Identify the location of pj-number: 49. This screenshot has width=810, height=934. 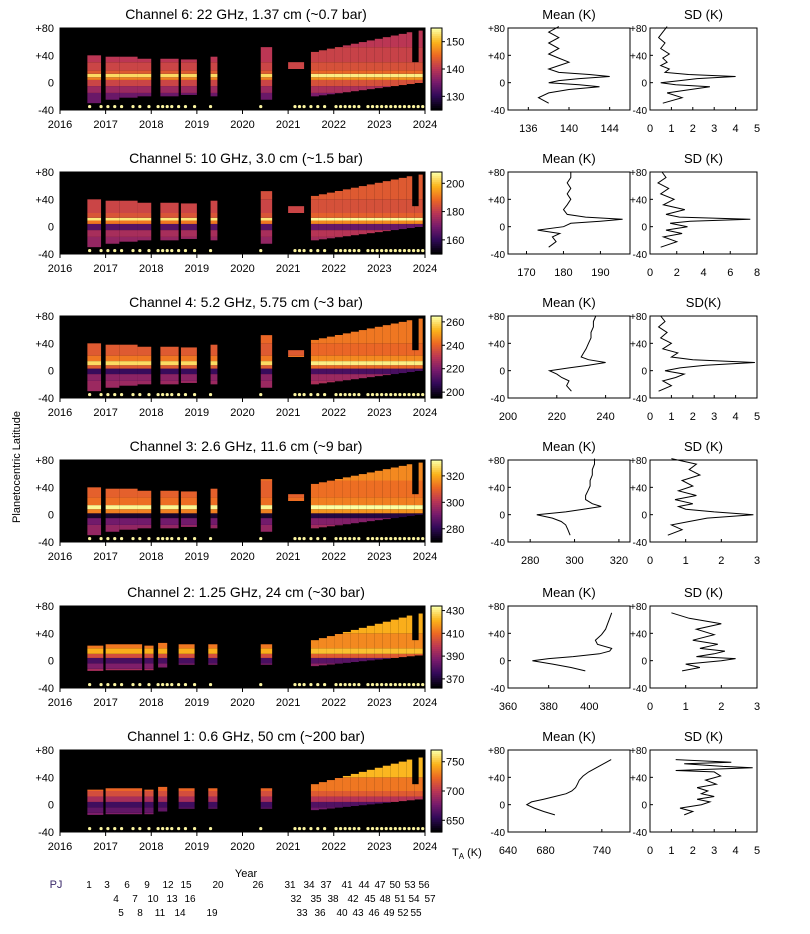
(389, 913).